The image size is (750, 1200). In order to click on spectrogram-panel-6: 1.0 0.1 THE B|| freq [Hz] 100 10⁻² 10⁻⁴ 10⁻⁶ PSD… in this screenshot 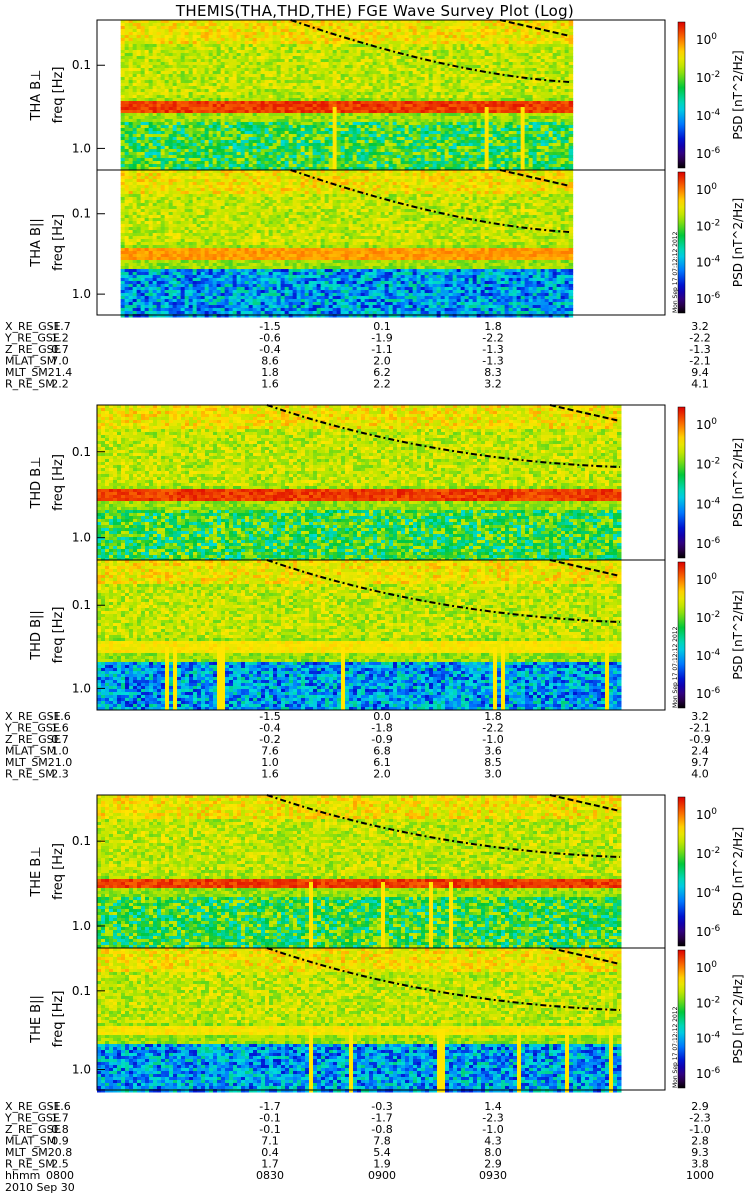, I will do `click(387, 1020)`.